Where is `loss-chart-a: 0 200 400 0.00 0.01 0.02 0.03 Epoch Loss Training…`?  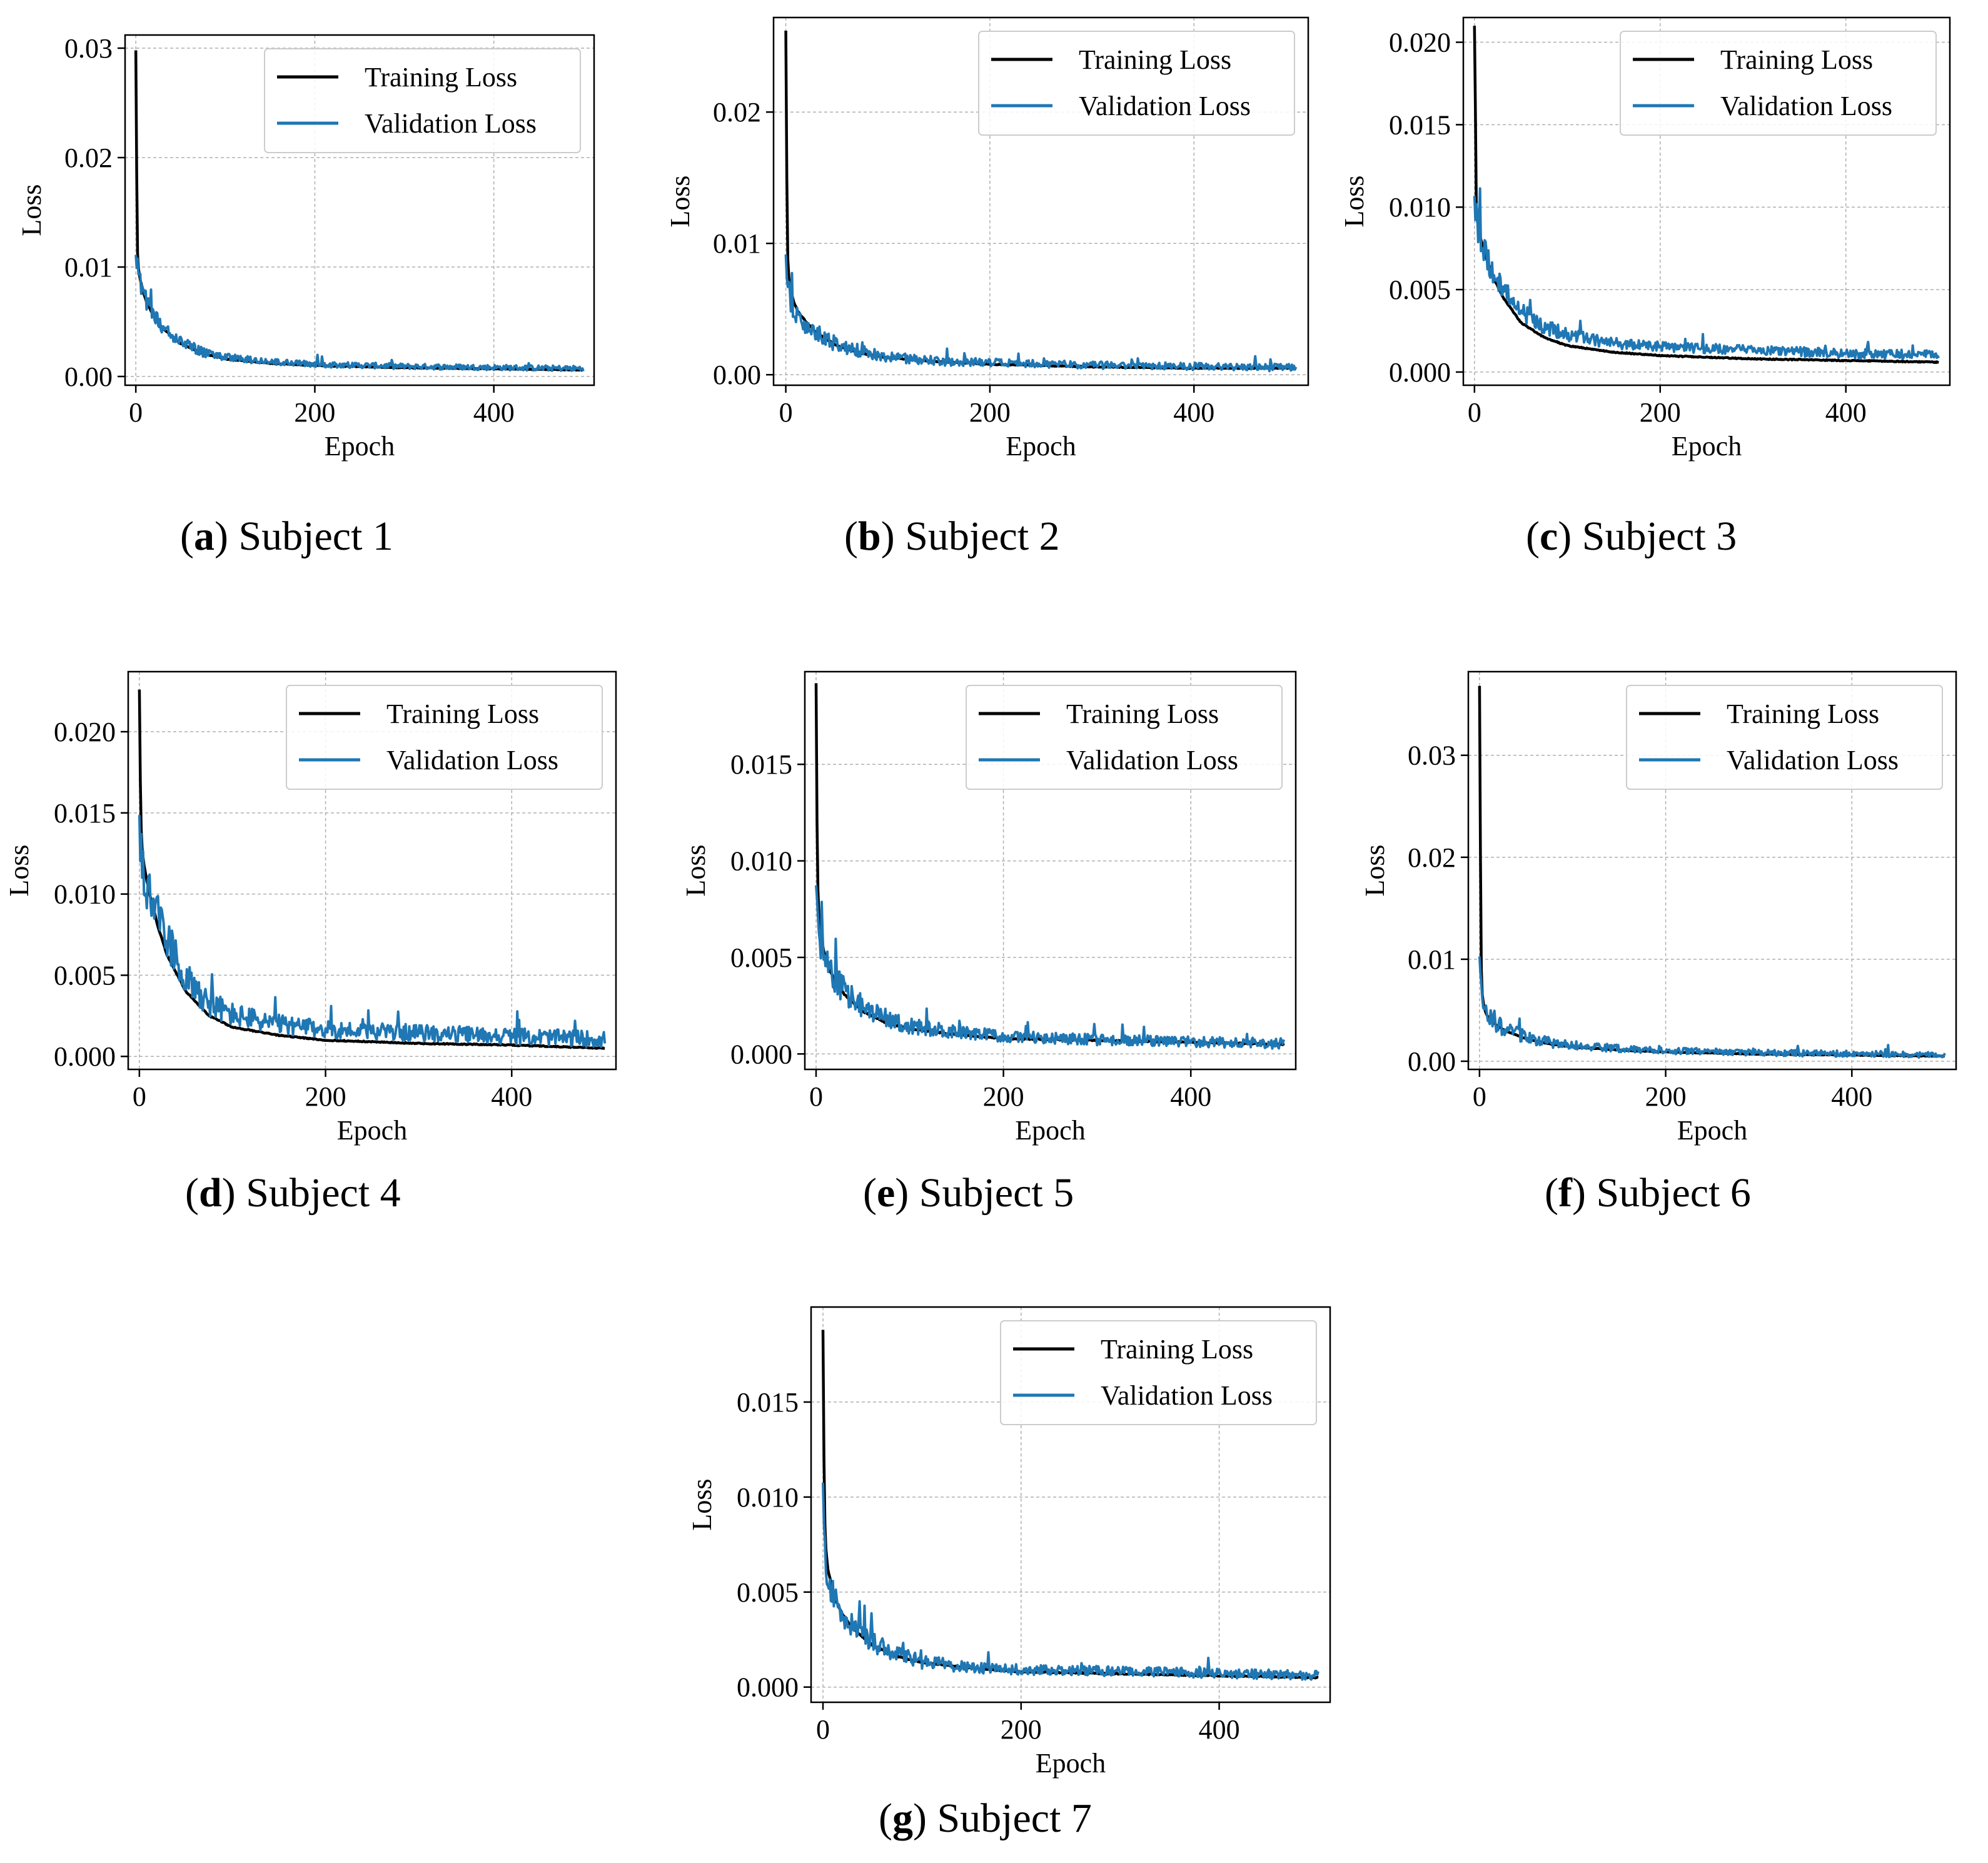 loss-chart-a: 0 200 400 0.00 0.01 0.02 0.03 Epoch Loss Training… is located at coordinates (305, 247).